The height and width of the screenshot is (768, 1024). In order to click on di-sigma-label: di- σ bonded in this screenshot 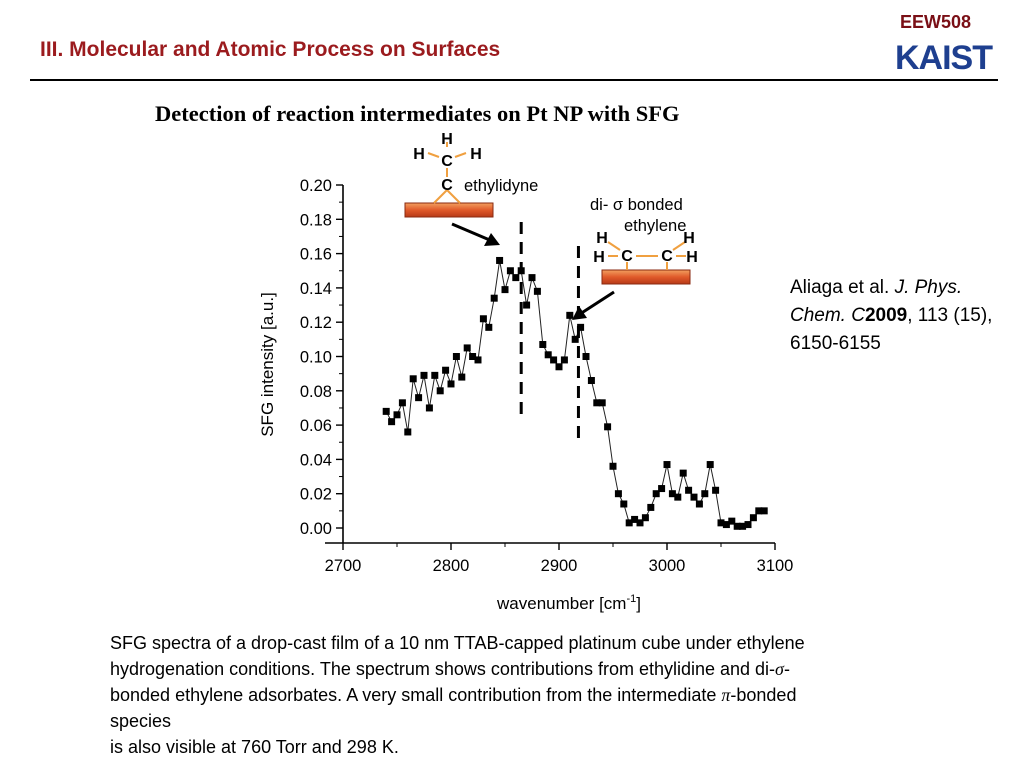, I will do `click(636, 205)`.